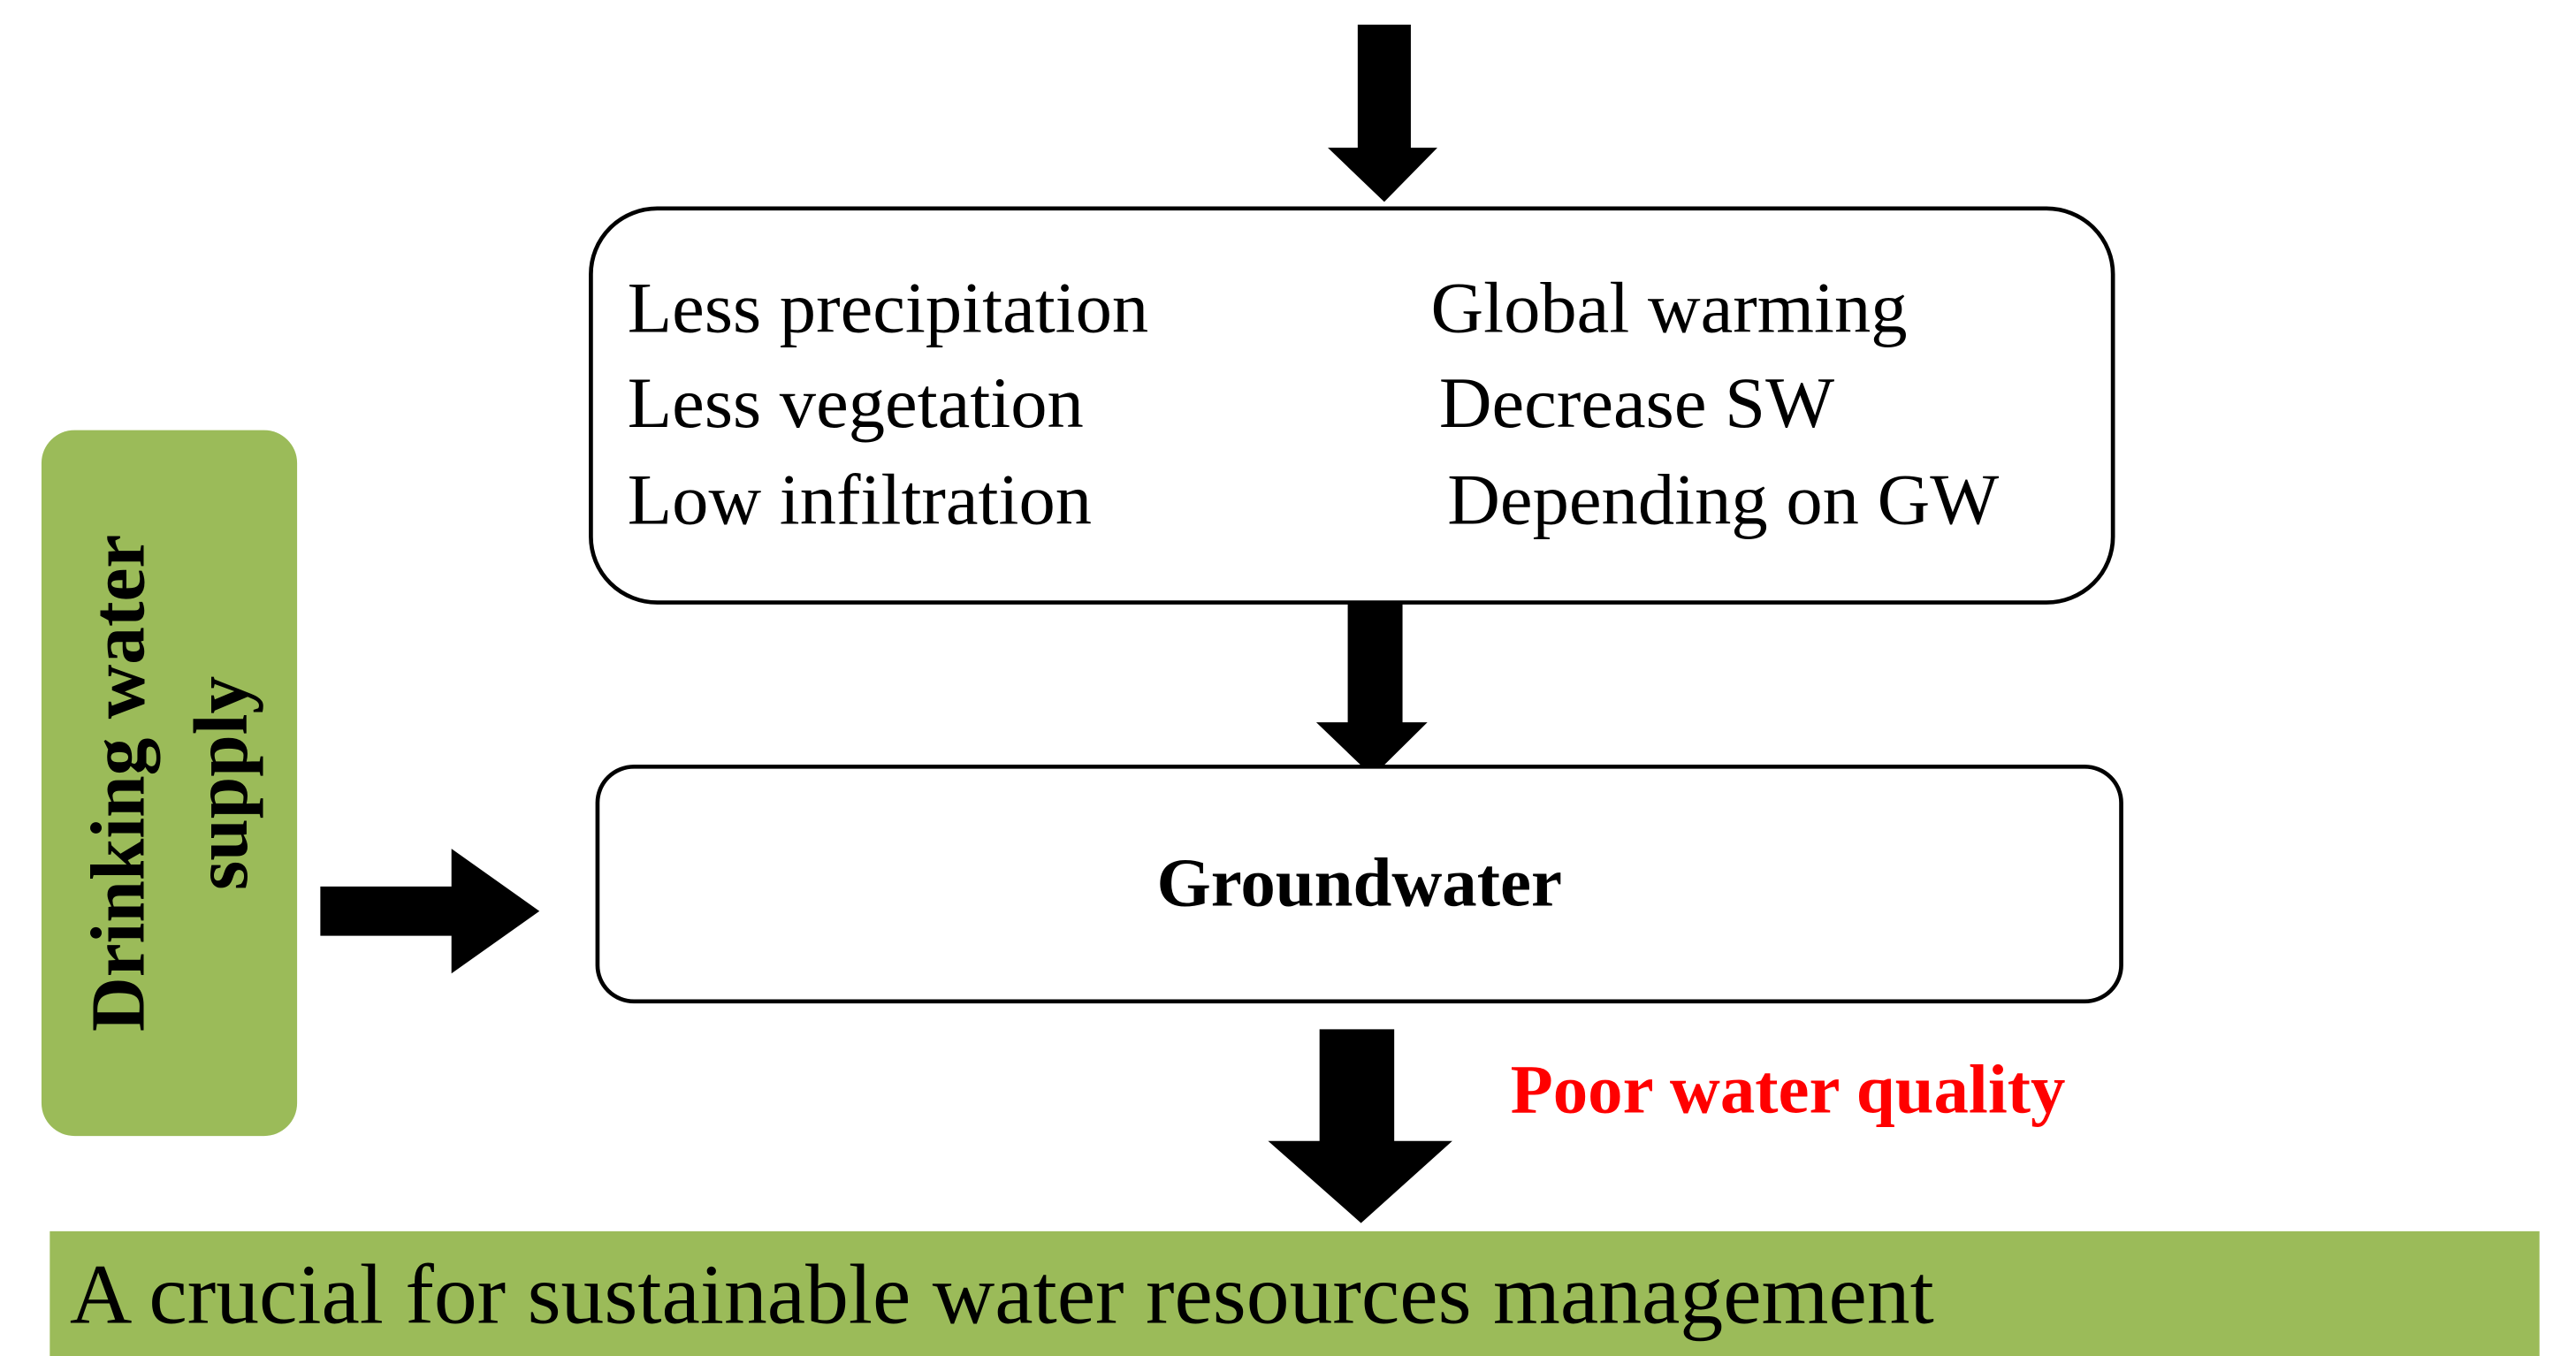  I want to click on cause-item: Less vegetation, so click(856, 402).